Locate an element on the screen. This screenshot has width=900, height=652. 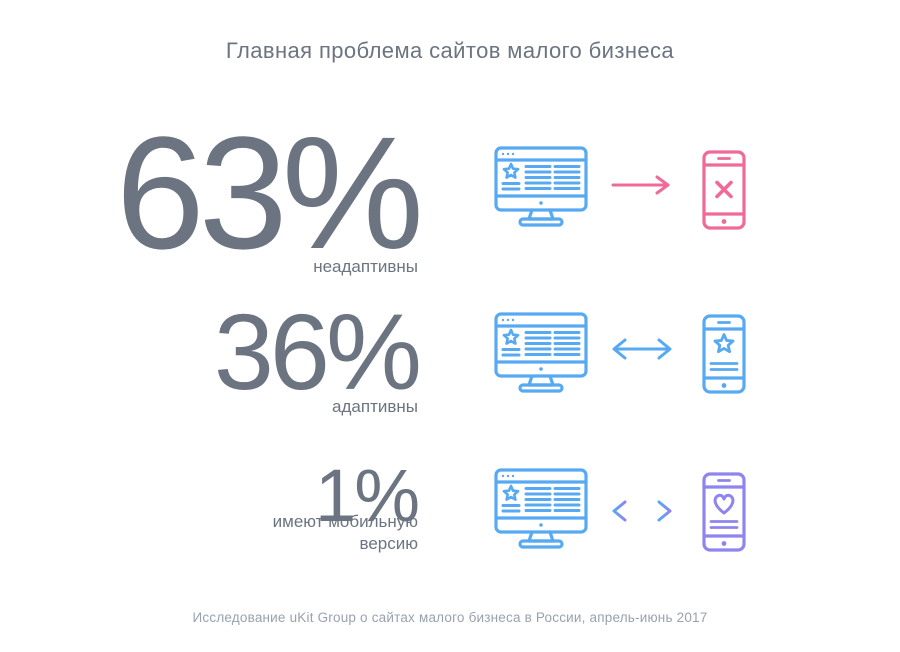
stat-value-adaptive: 36% is located at coordinates (317, 351).